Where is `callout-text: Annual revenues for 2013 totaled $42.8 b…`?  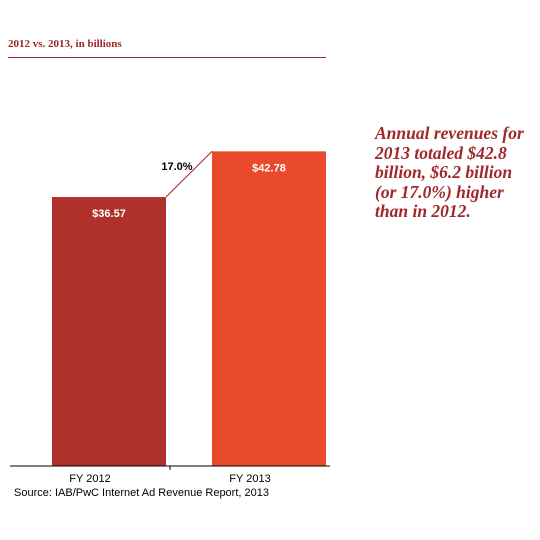
callout-text: Annual revenues for 2013 totaled $42.8 b… is located at coordinates (449, 172).